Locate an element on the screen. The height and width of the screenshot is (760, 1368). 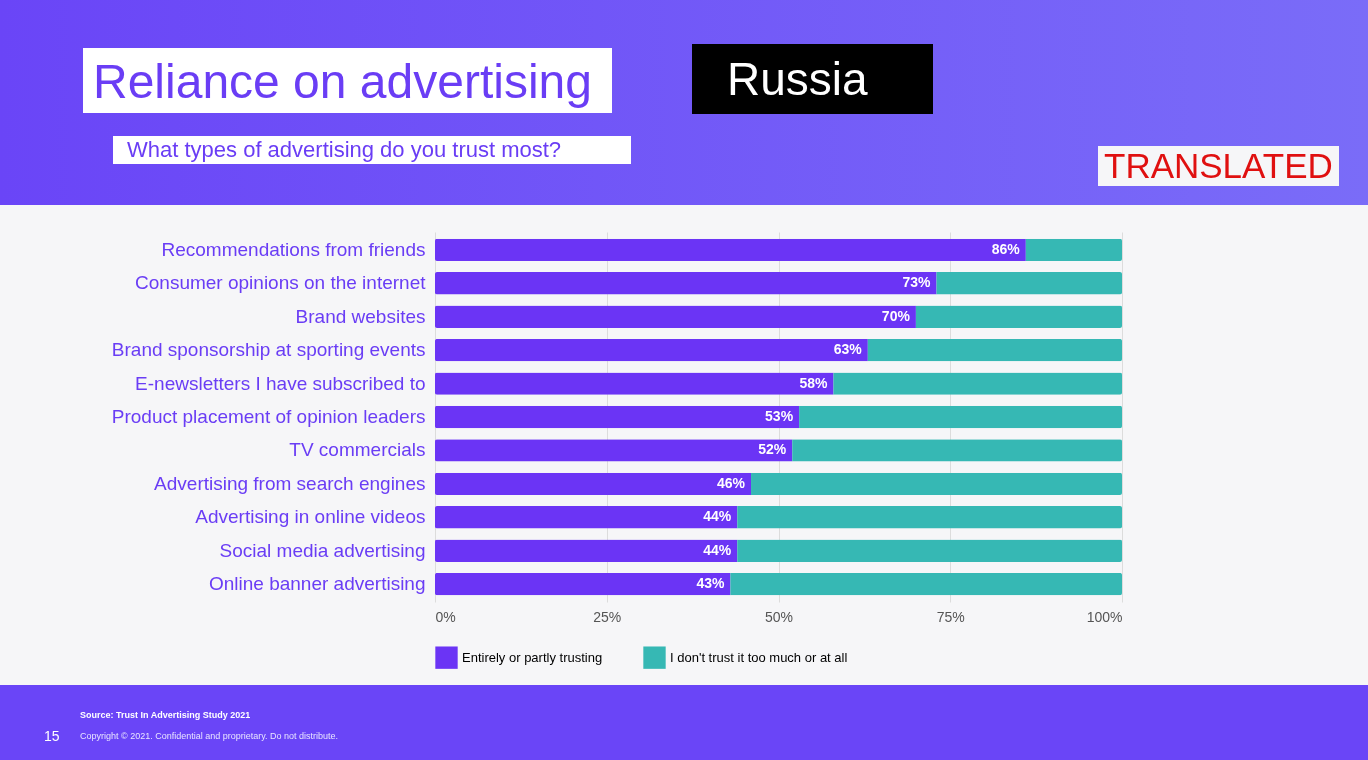
data-label: 58% is located at coordinates (813, 382).